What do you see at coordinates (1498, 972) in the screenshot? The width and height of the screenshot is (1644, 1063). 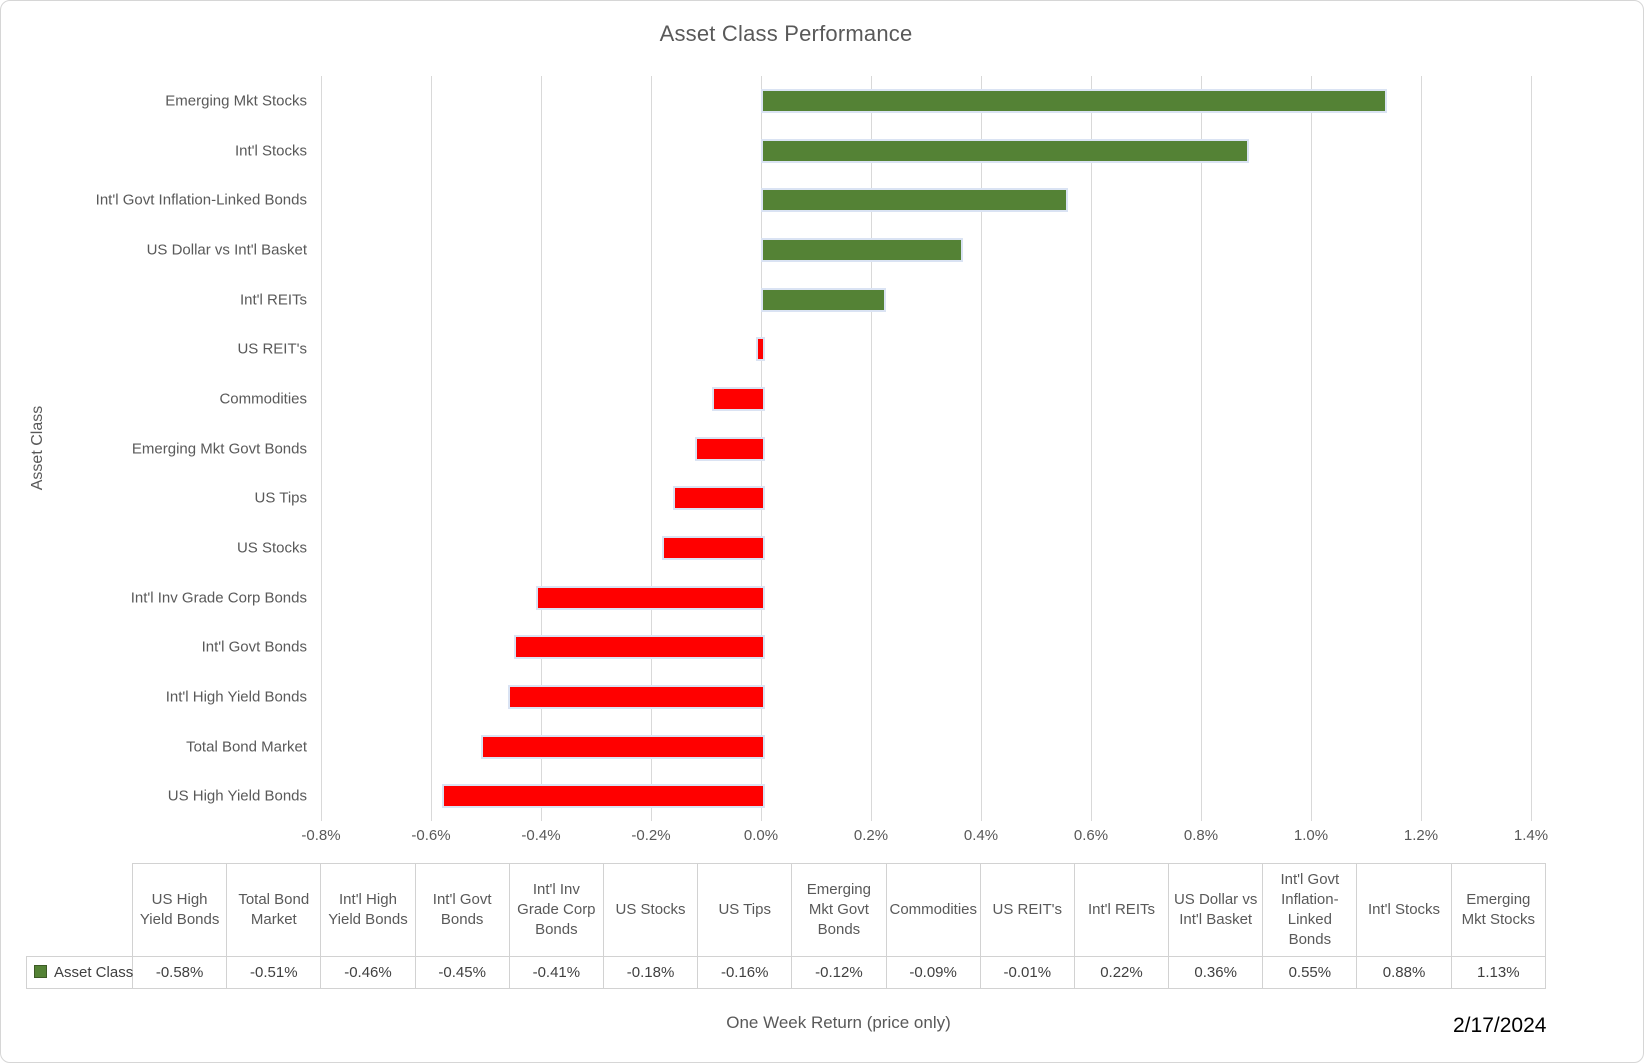 I see `table-value-cell: 1.13%` at bounding box center [1498, 972].